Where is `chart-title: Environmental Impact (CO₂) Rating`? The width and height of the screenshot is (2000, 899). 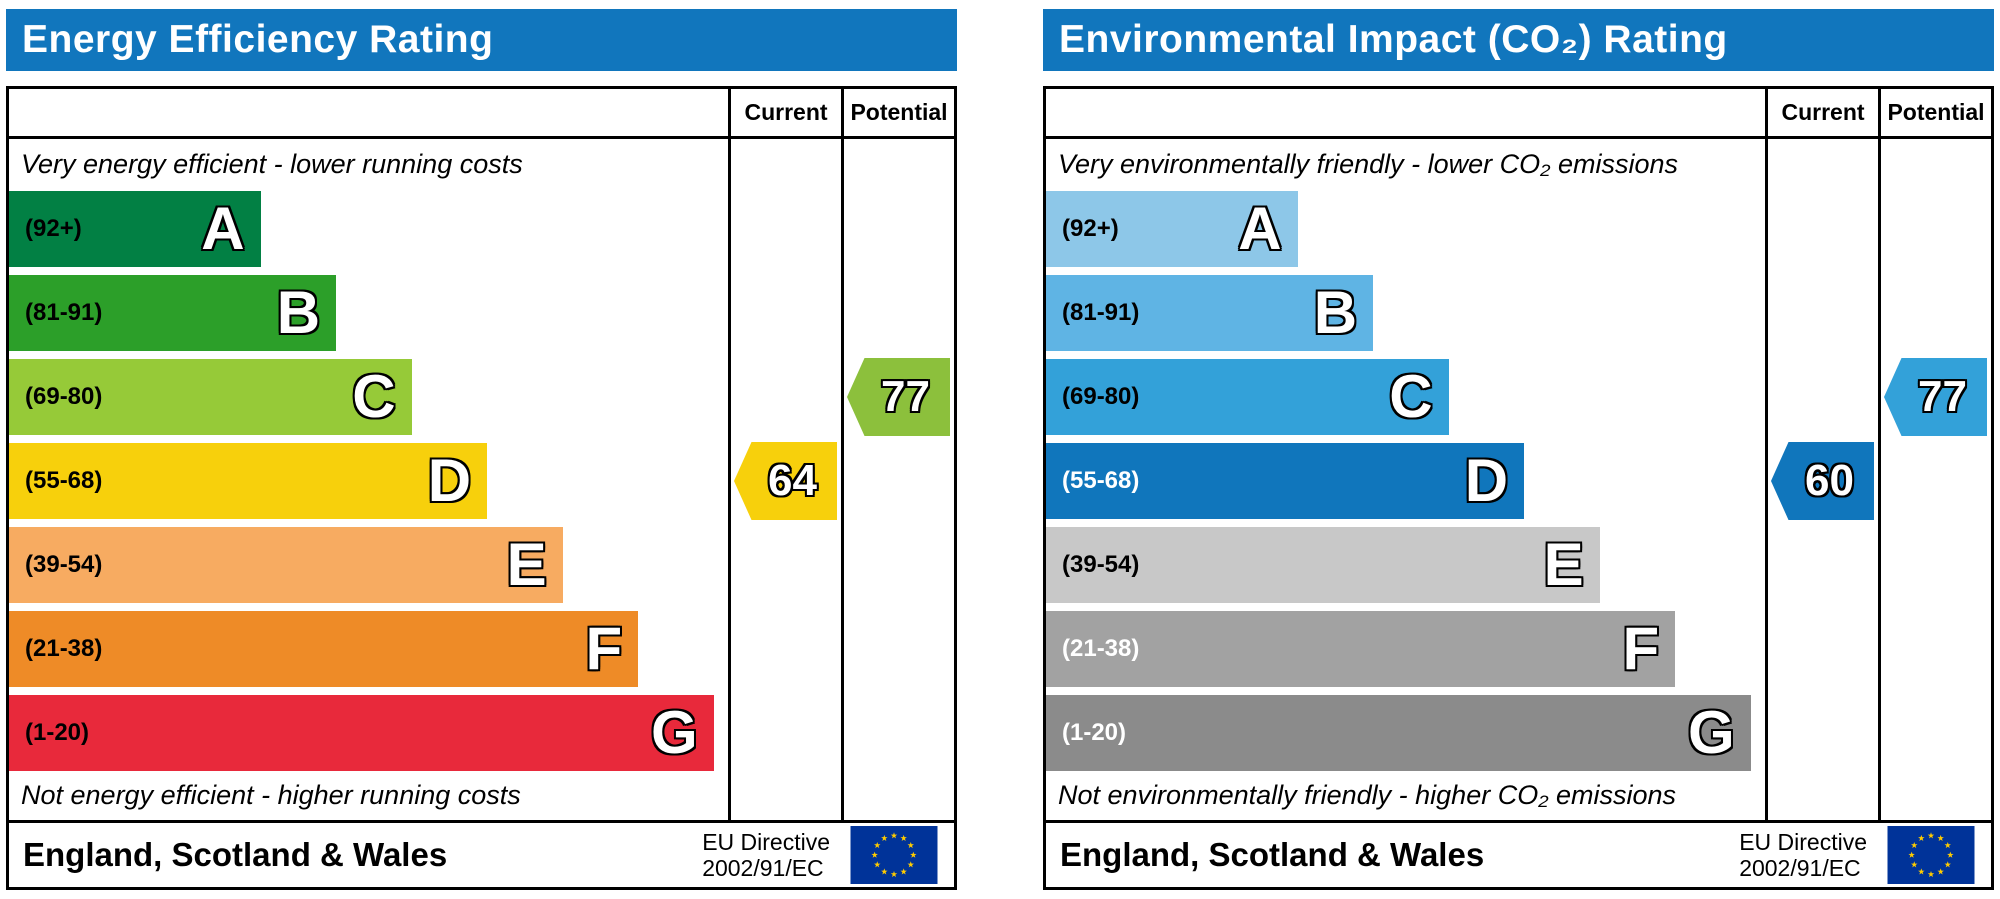
chart-title: Environmental Impact (CO₂) Rating is located at coordinates (1393, 39).